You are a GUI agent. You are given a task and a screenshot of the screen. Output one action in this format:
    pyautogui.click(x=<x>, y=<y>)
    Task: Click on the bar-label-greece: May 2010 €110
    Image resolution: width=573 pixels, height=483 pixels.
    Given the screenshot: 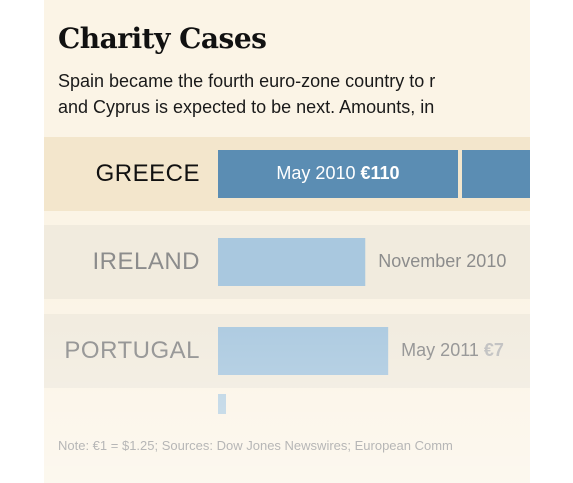 What is the action you would take?
    pyautogui.click(x=338, y=173)
    